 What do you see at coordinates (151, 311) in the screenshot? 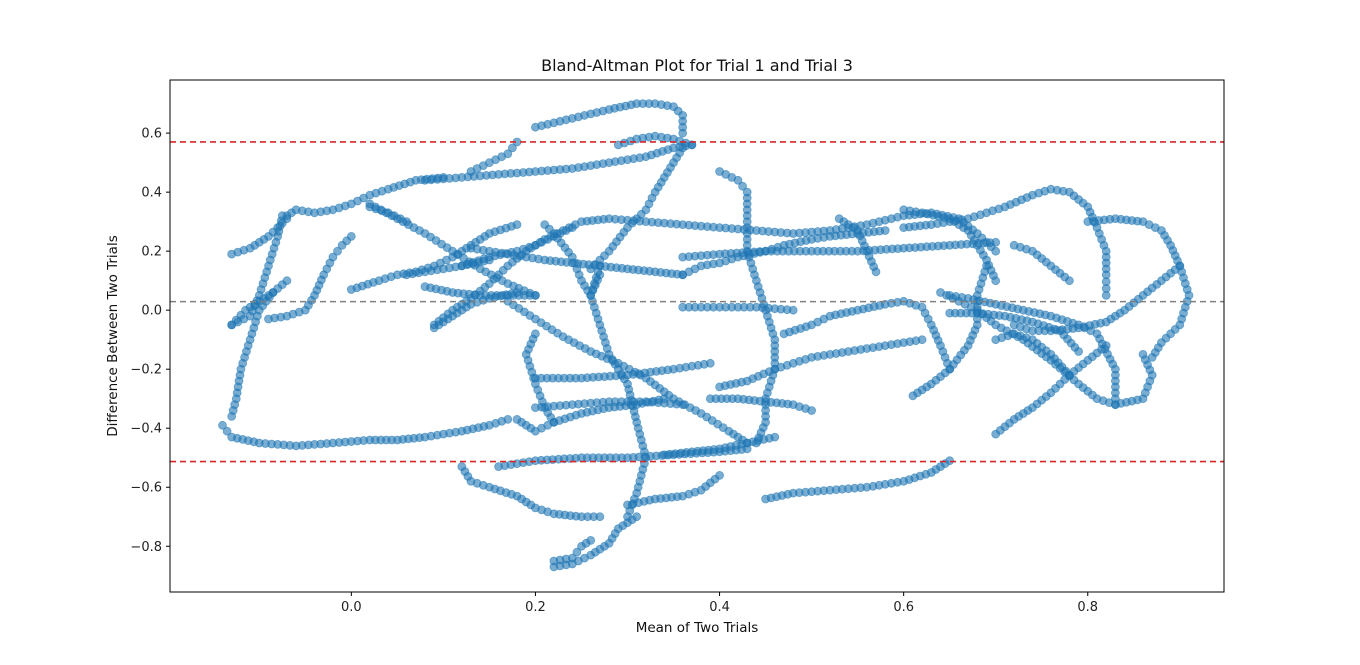
I see `y-tick-label: 0.0` at bounding box center [151, 311].